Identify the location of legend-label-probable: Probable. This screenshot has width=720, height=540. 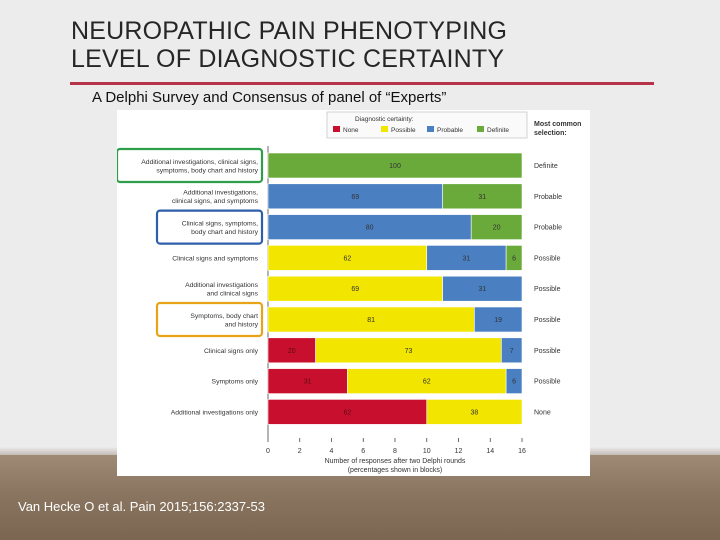
(450, 130).